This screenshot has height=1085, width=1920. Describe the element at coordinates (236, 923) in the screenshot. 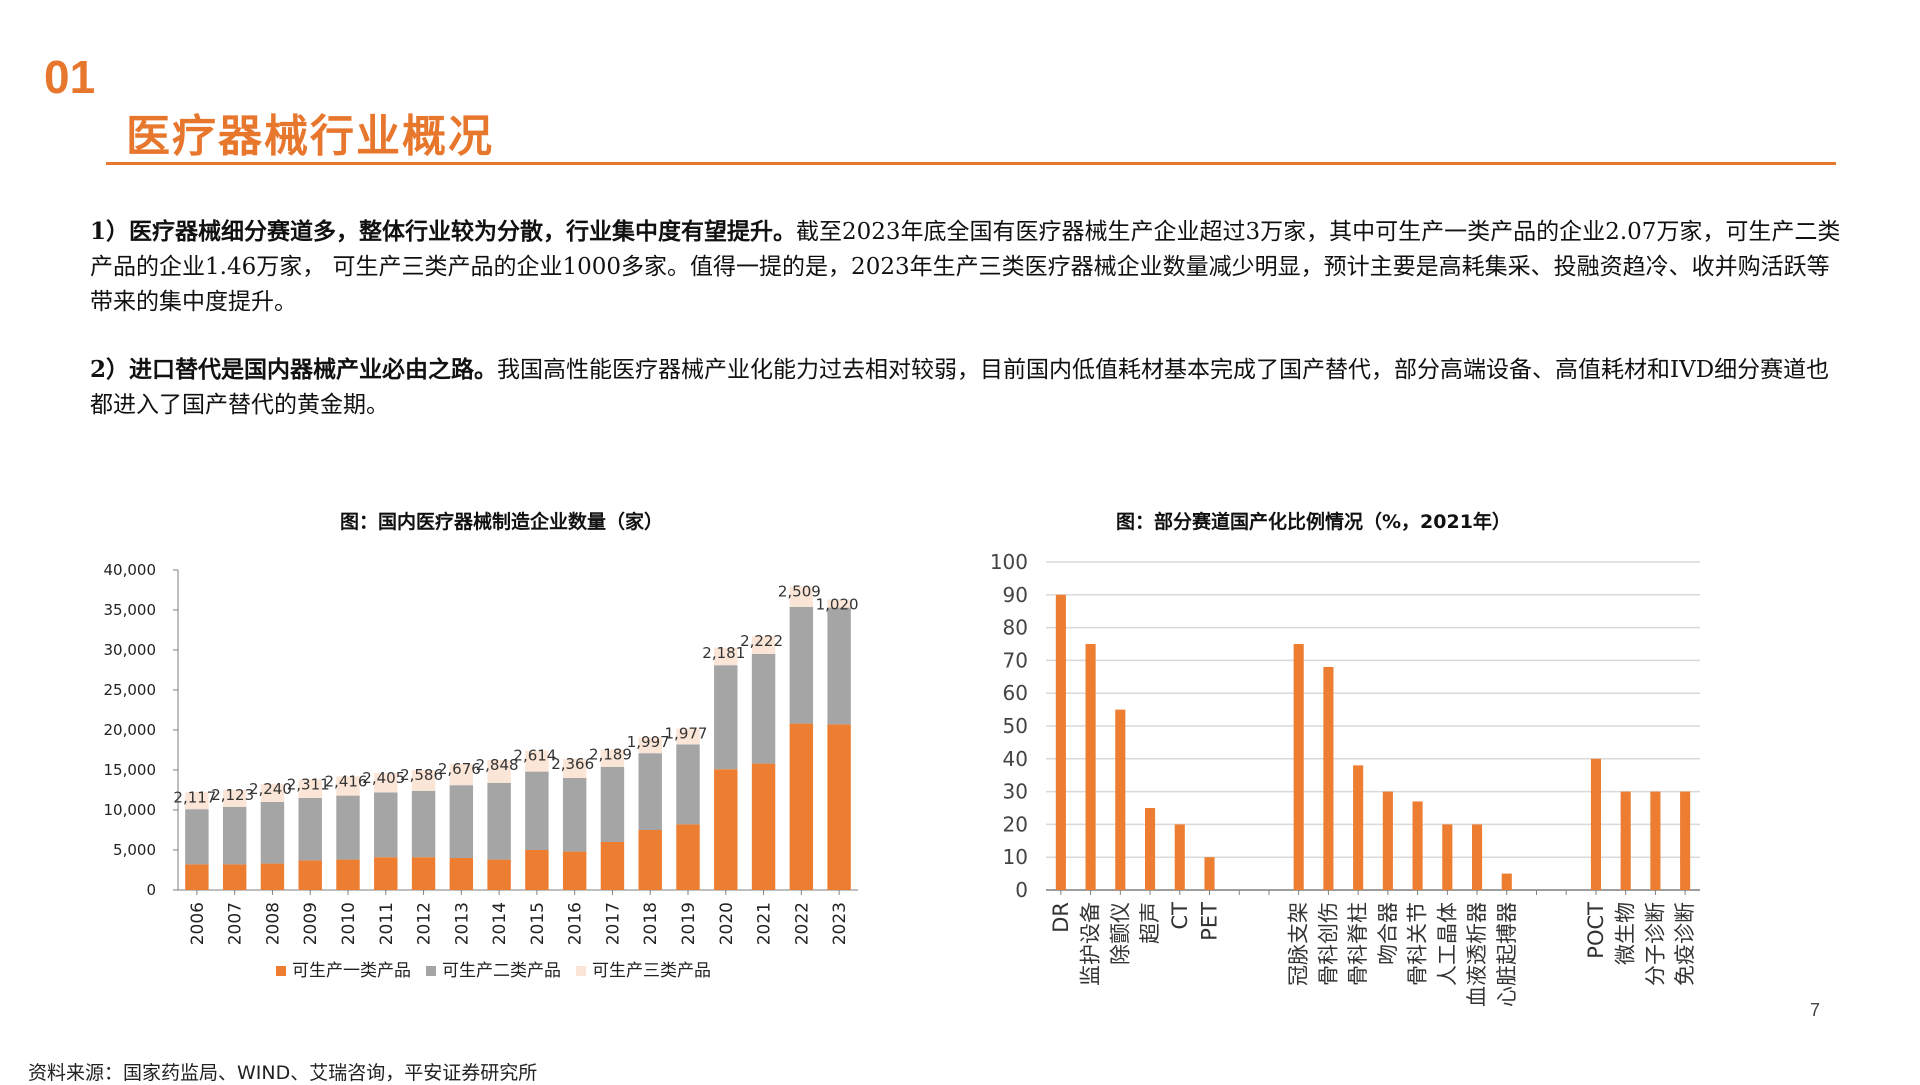

I see `x-tick-label: 2007` at that location.